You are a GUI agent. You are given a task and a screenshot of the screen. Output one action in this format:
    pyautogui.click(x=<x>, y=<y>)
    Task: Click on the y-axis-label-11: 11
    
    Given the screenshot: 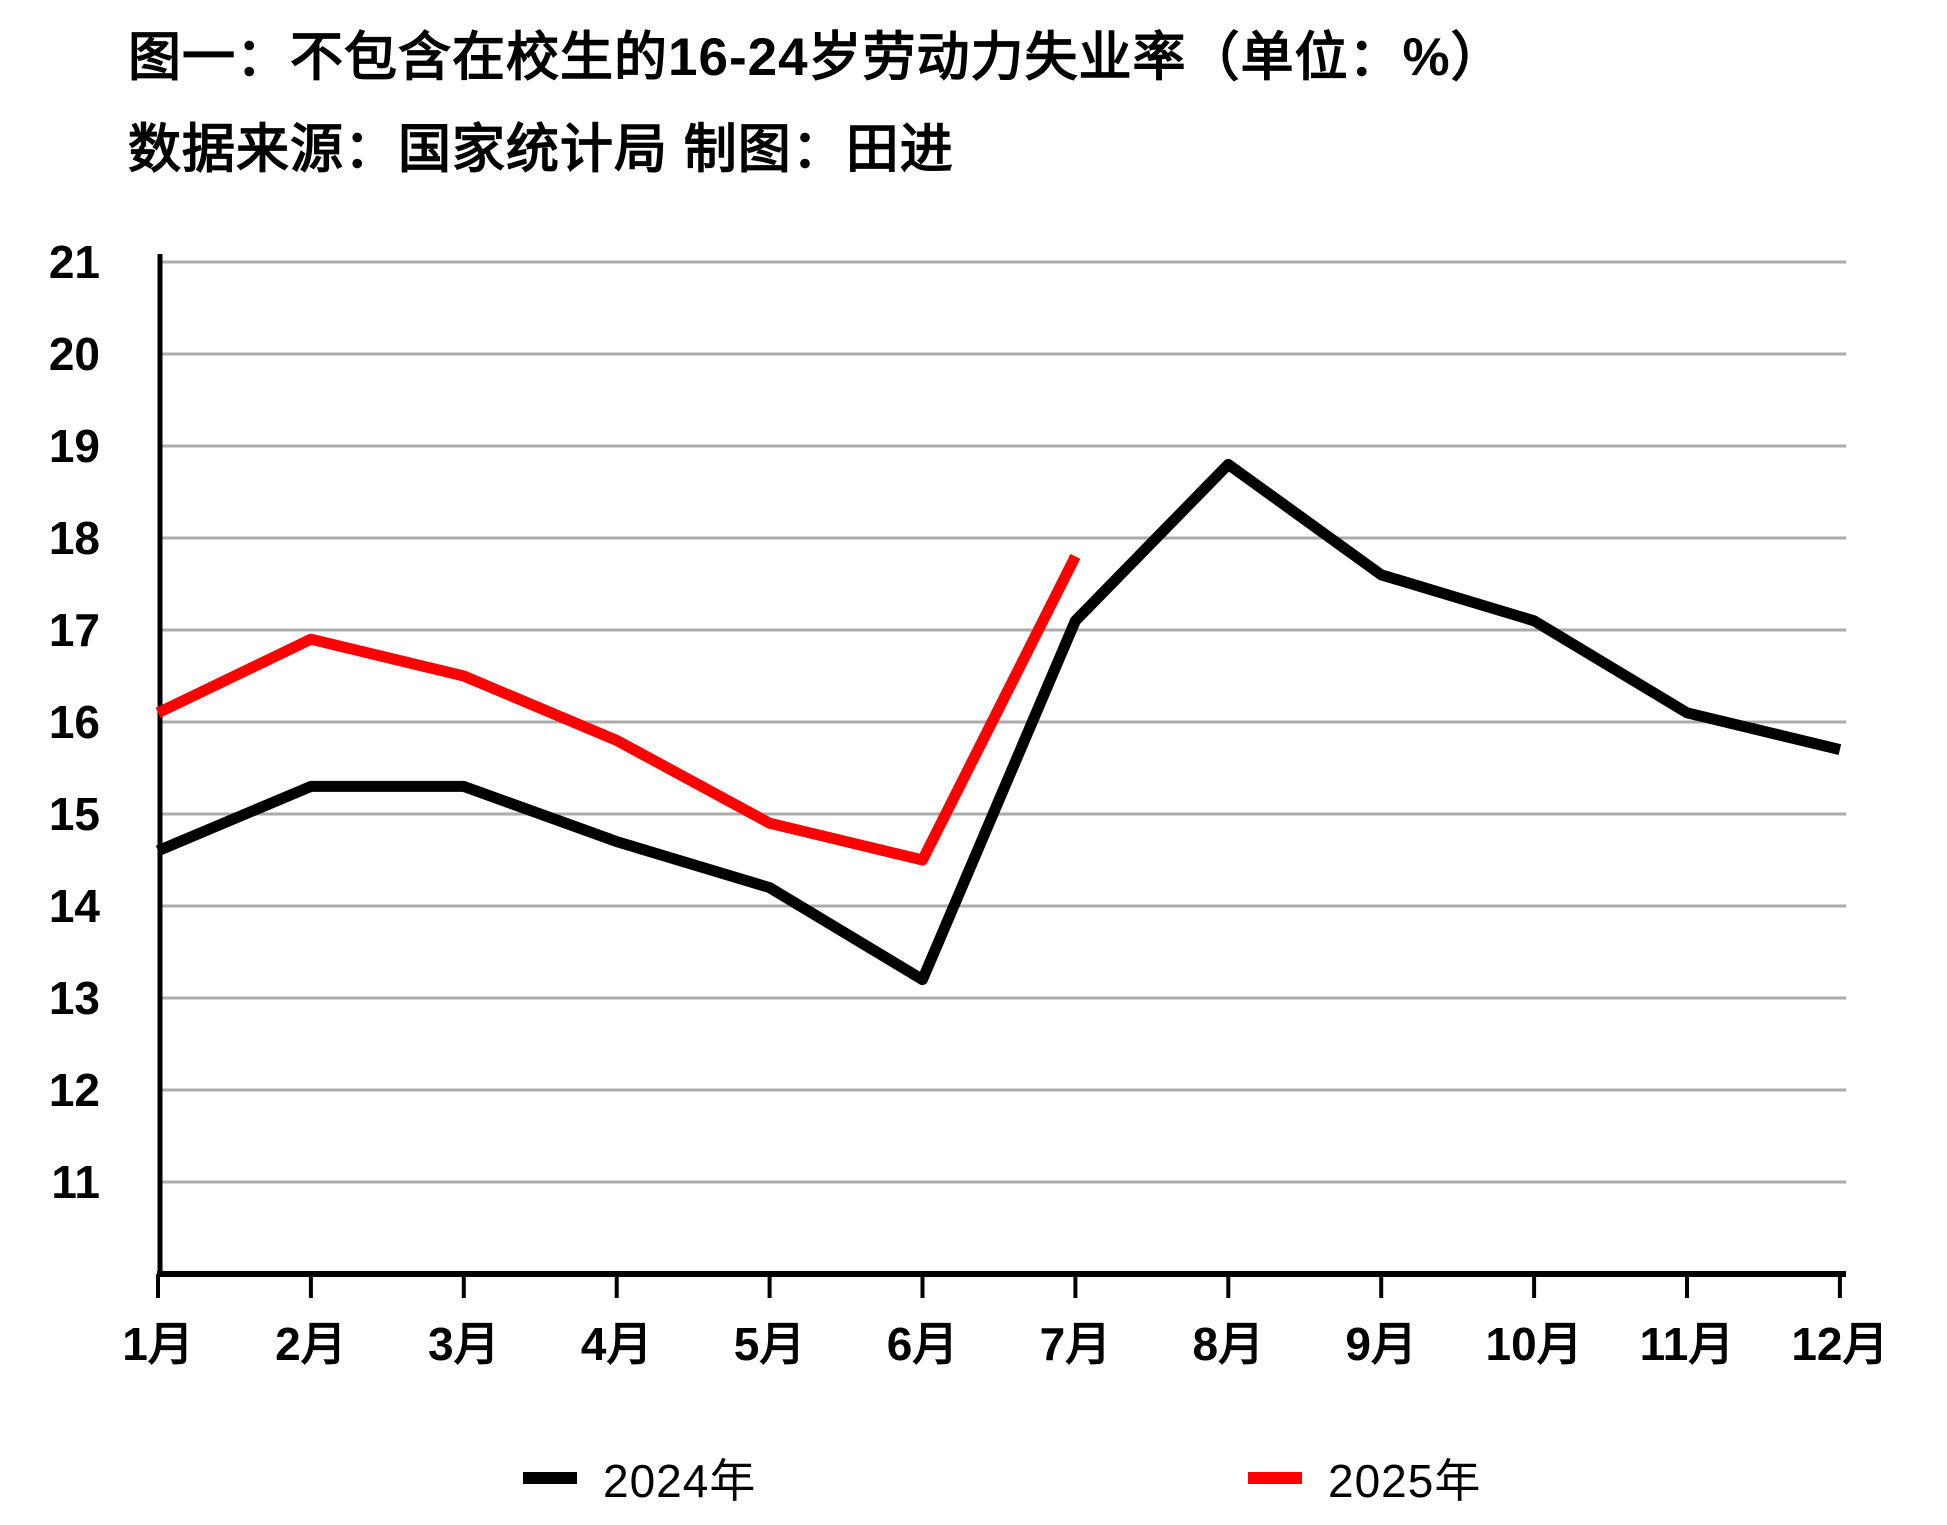 What is the action you would take?
    pyautogui.click(x=75, y=1182)
    